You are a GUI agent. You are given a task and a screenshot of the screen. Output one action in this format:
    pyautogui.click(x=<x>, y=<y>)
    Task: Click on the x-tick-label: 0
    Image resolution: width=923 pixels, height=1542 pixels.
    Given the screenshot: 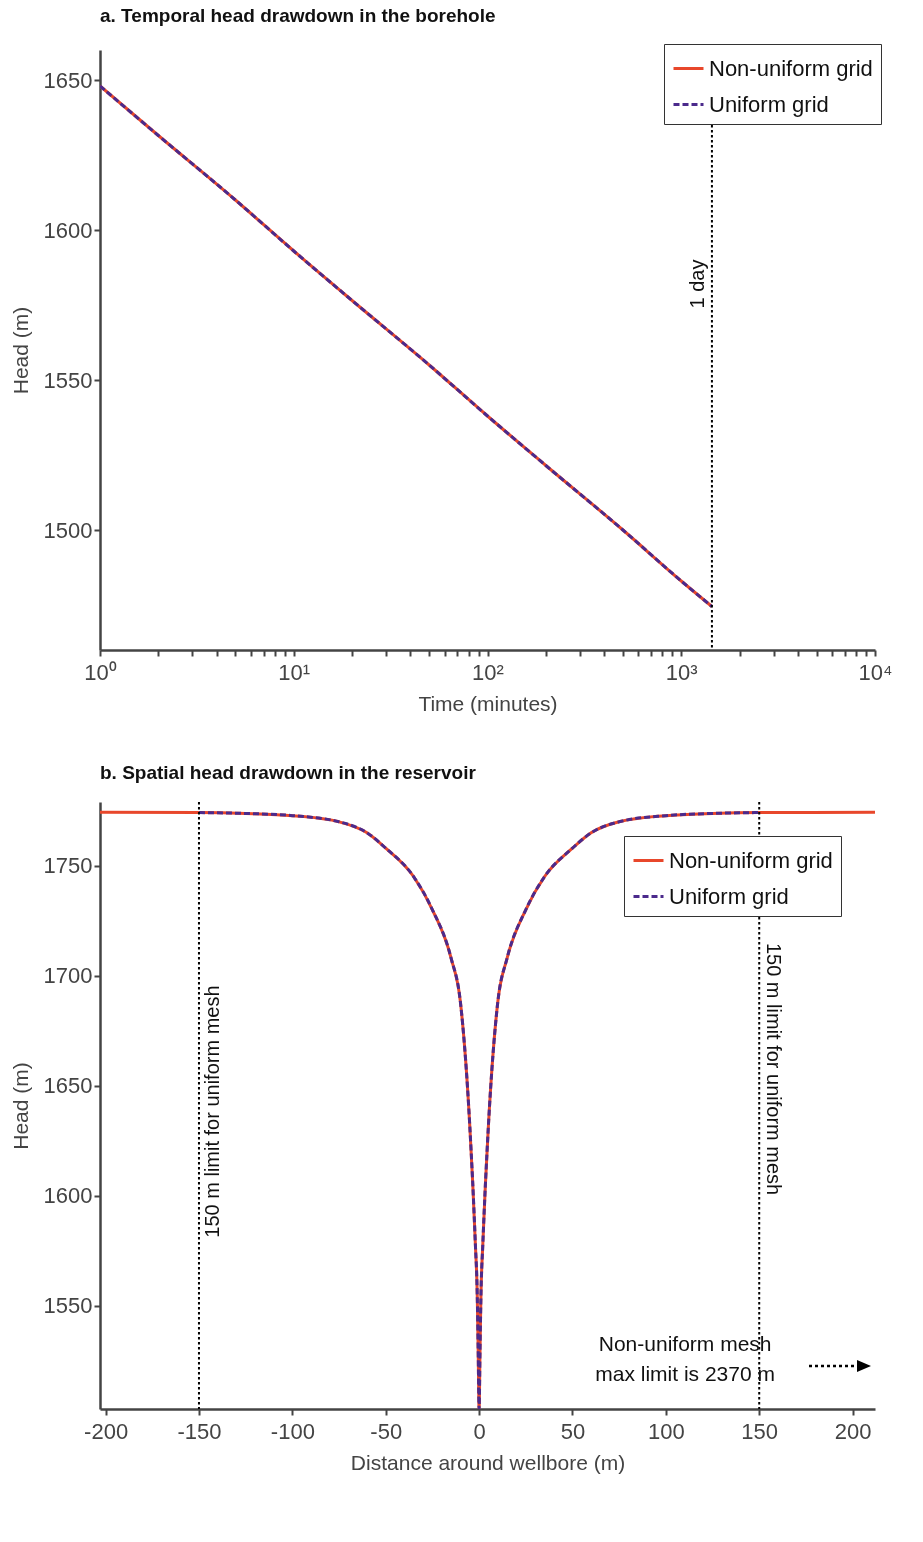 What is the action you would take?
    pyautogui.click(x=479, y=1431)
    